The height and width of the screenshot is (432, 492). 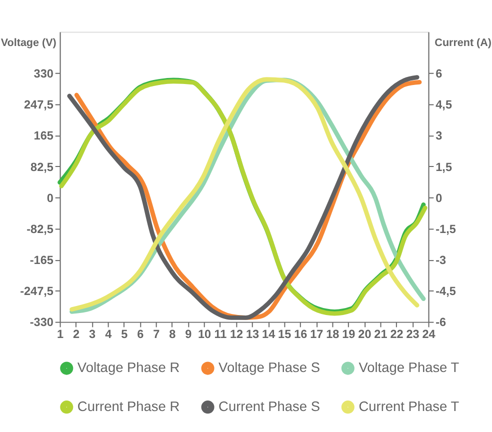 I want to click on y2-tick-label: -3, so click(x=441, y=261).